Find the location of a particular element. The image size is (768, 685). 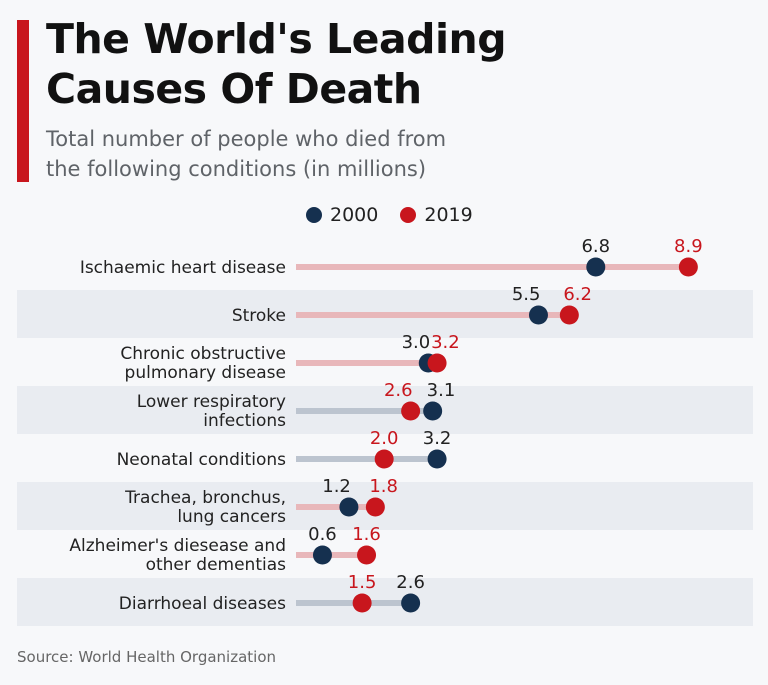

value-label-2000: 3.2 is located at coordinates (437, 438).